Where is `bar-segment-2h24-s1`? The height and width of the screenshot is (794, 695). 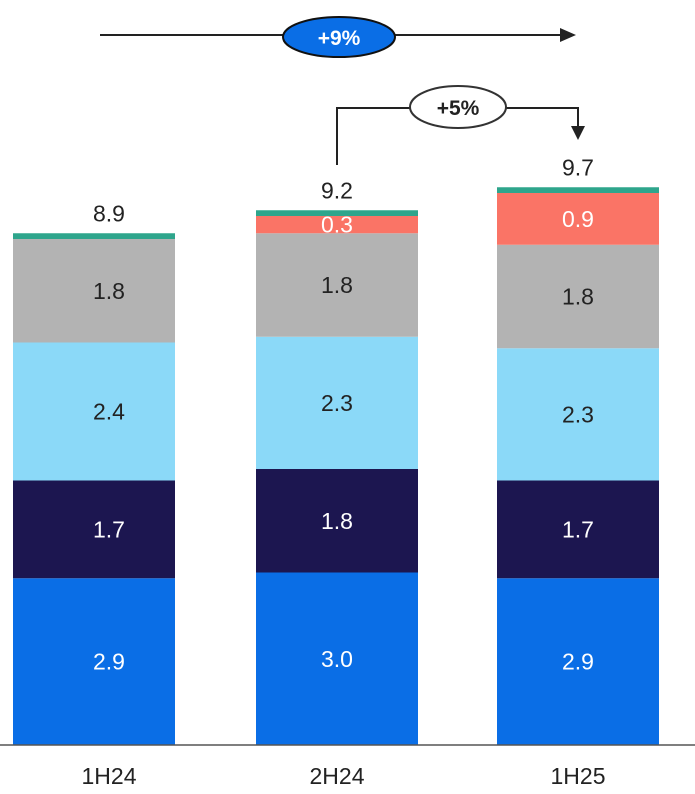
bar-segment-2h24-s1 is located at coordinates (337, 658).